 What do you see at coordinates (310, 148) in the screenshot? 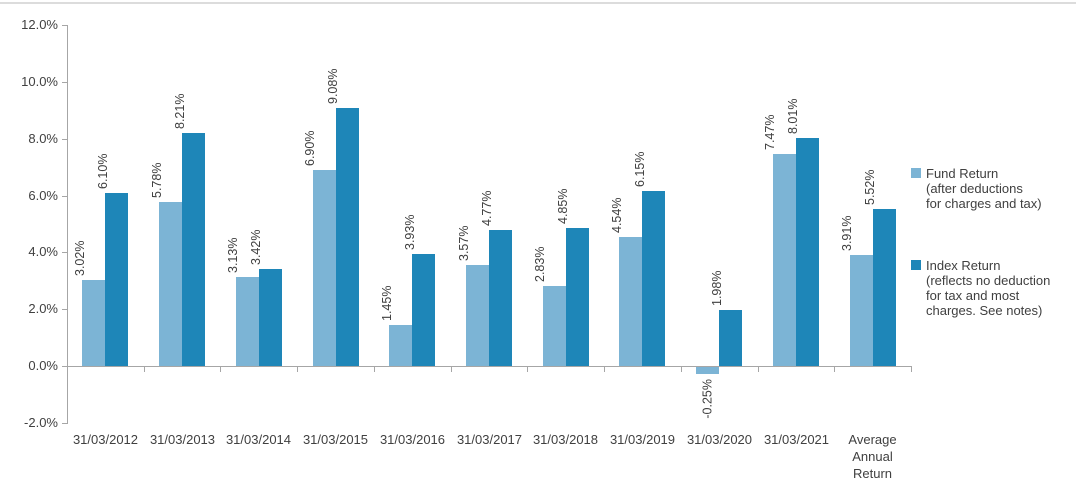
I see `bar-value-label: 6.90%` at bounding box center [310, 148].